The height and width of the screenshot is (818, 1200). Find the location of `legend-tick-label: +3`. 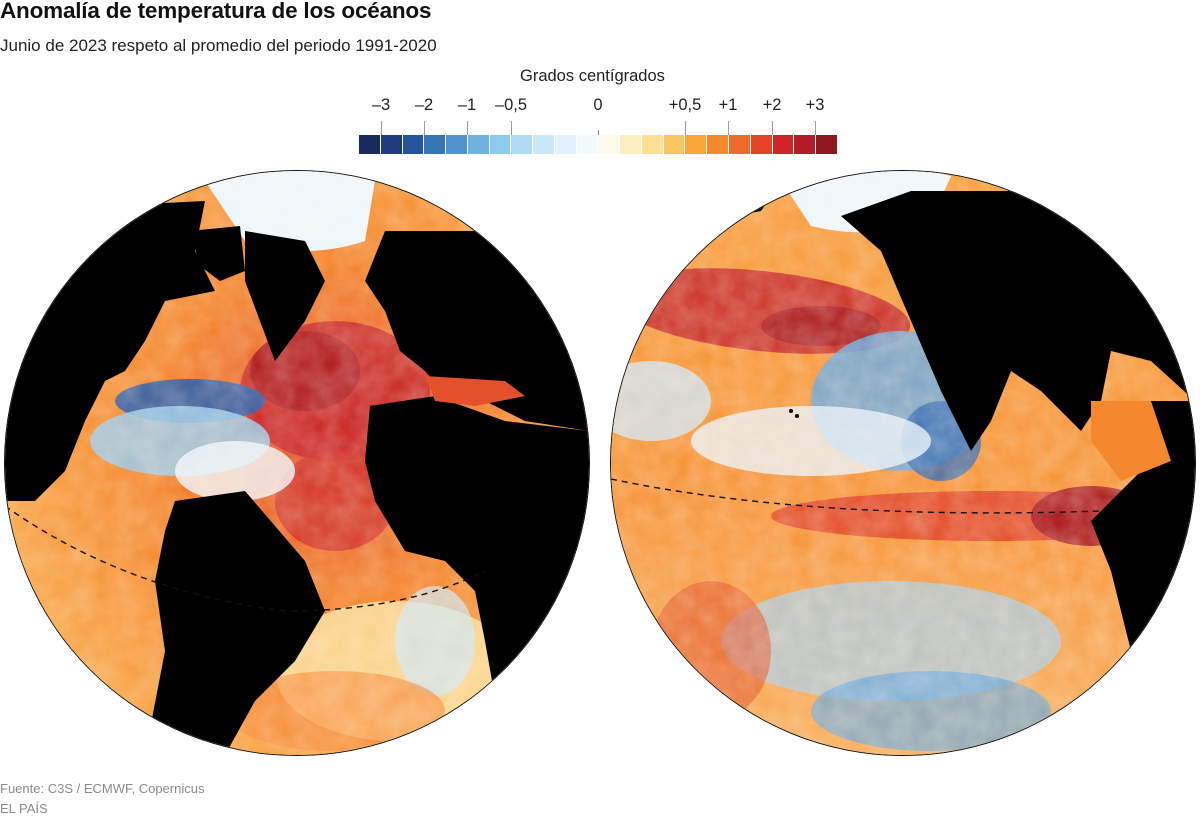

legend-tick-label: +3 is located at coordinates (815, 105).